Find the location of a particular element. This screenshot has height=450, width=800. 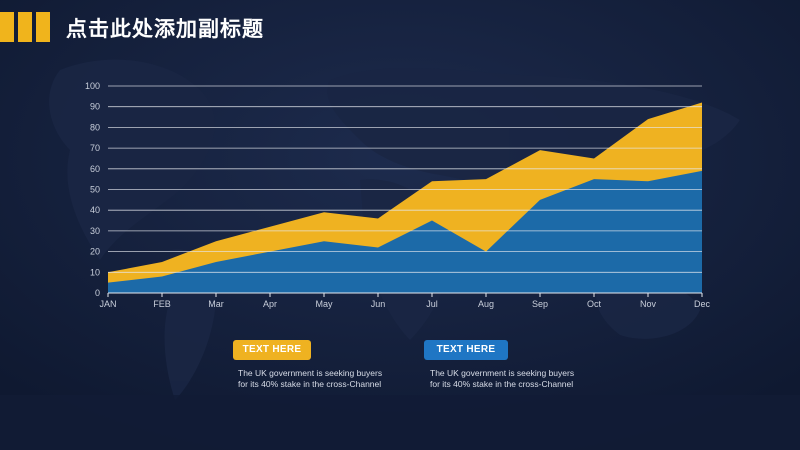

x-tick-label: Apr is located at coordinates (270, 304).